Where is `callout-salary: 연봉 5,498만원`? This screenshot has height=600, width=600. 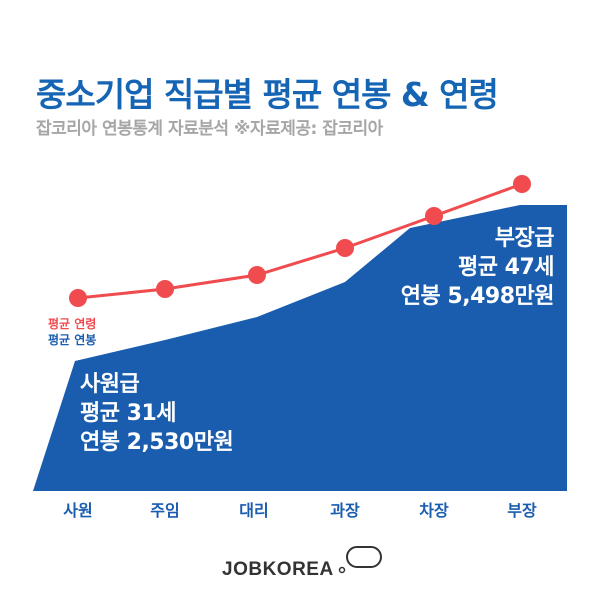 callout-salary: 연봉 5,498만원 is located at coordinates (477, 296).